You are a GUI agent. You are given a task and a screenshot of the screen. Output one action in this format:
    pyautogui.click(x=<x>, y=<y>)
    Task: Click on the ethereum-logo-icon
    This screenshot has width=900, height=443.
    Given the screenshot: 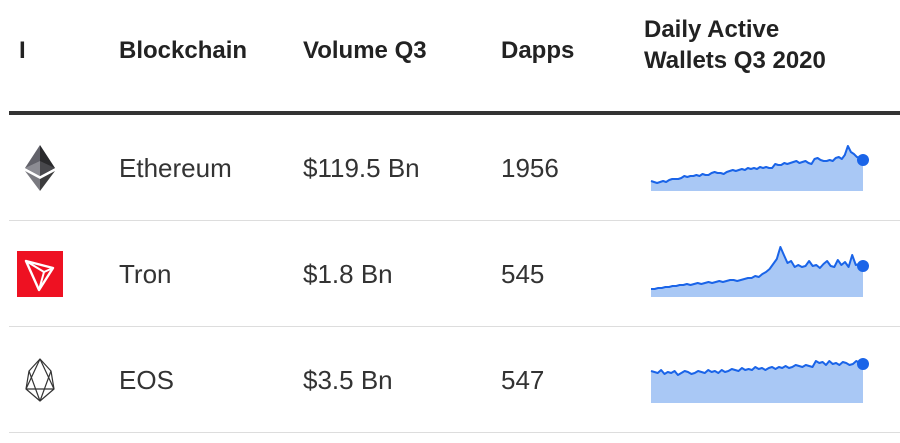 What is the action you would take?
    pyautogui.click(x=40, y=168)
    